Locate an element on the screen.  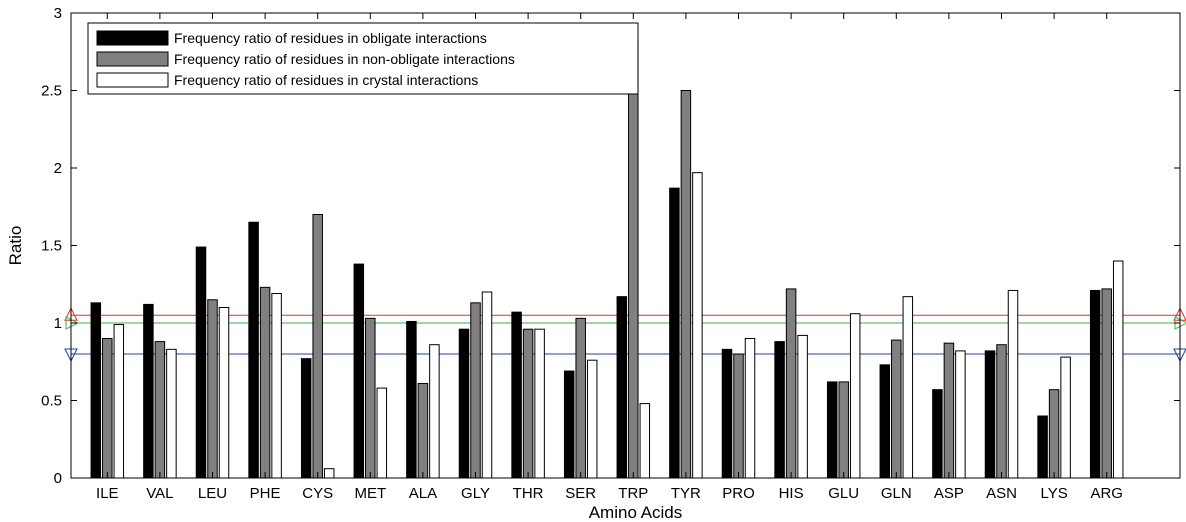
x-tick-label: HIS is located at coordinates (791, 493).